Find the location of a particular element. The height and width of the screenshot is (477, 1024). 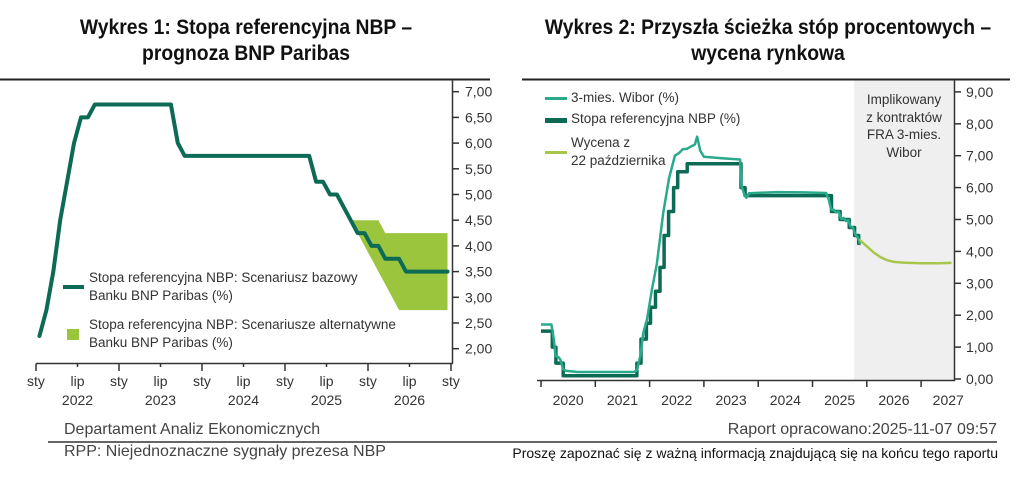

annotation-line: Wibor is located at coordinates (904, 152).